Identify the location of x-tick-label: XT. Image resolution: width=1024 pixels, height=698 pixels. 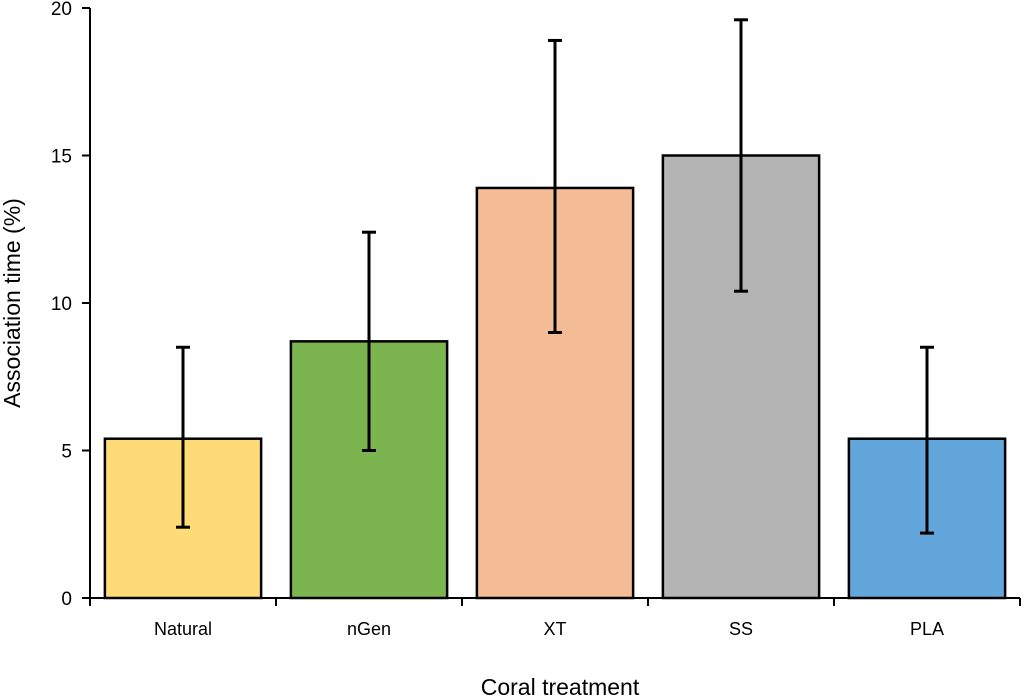
(554, 629).